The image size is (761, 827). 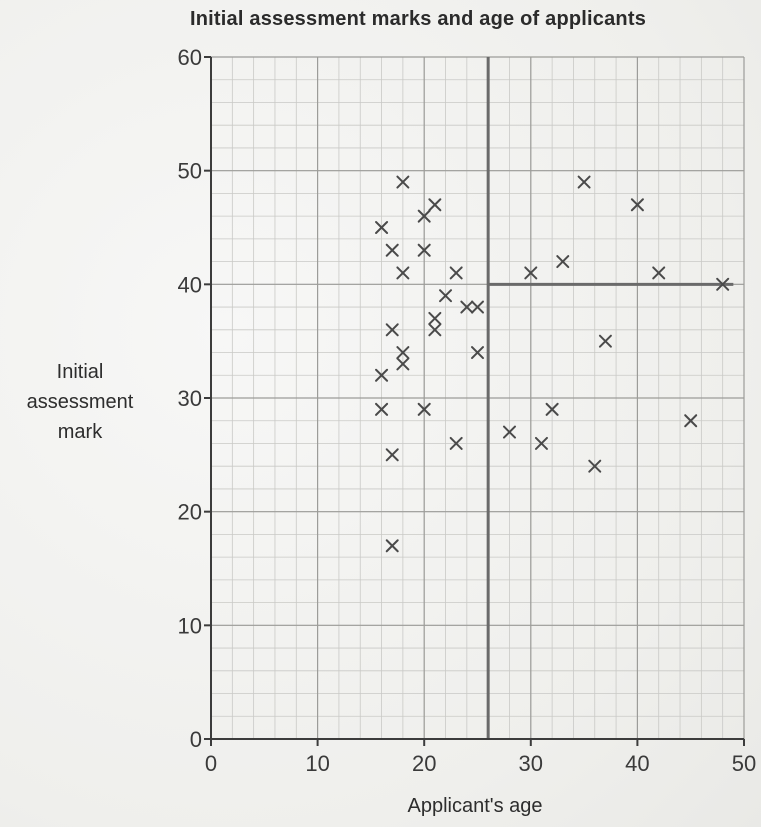 I want to click on y-tick-label: 0, so click(x=196, y=739).